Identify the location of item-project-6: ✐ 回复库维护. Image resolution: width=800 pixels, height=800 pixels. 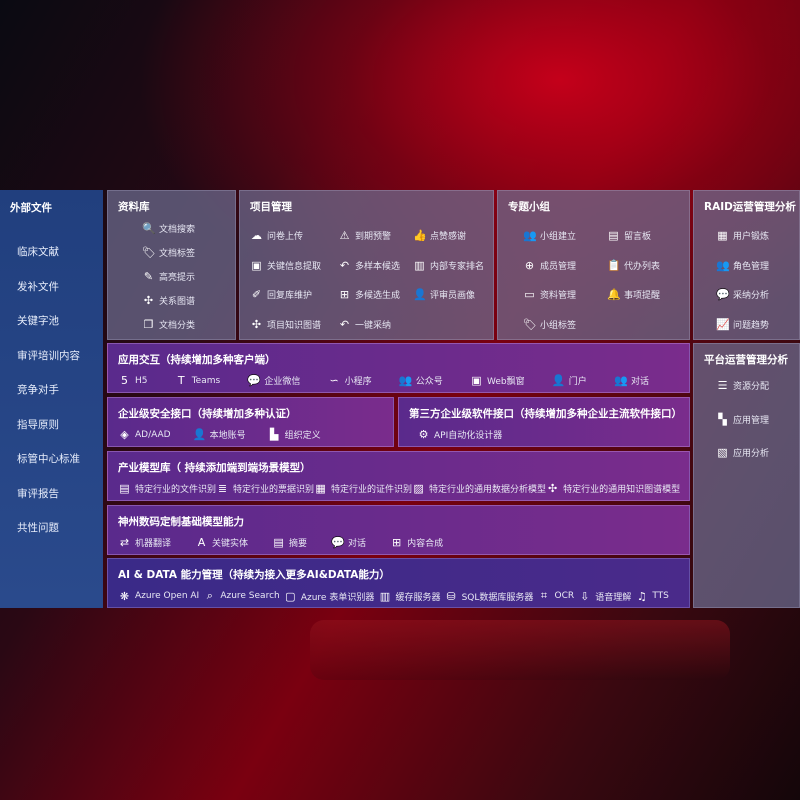
(281, 294).